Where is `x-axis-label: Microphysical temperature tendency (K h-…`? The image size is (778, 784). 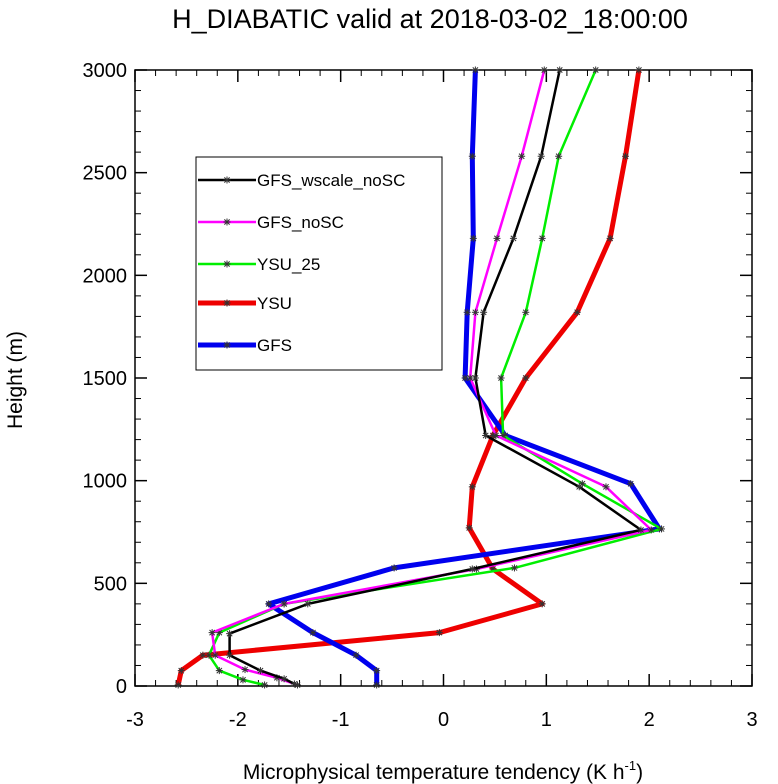 x-axis-label: Microphysical temperature tendency (K h-… is located at coordinates (443, 771).